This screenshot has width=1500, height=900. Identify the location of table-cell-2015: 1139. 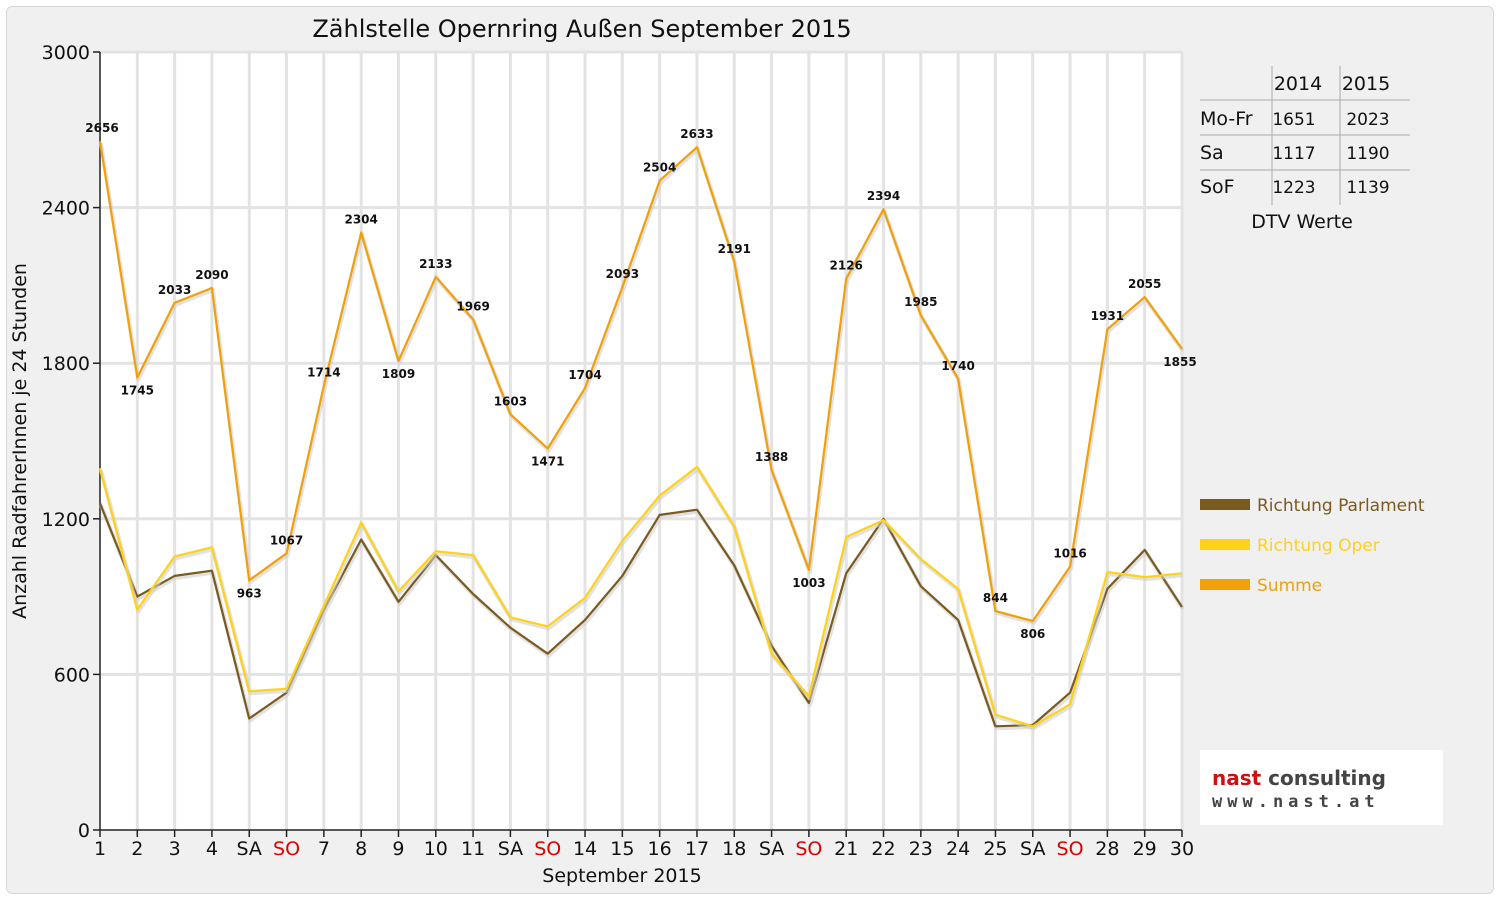
(1367, 188).